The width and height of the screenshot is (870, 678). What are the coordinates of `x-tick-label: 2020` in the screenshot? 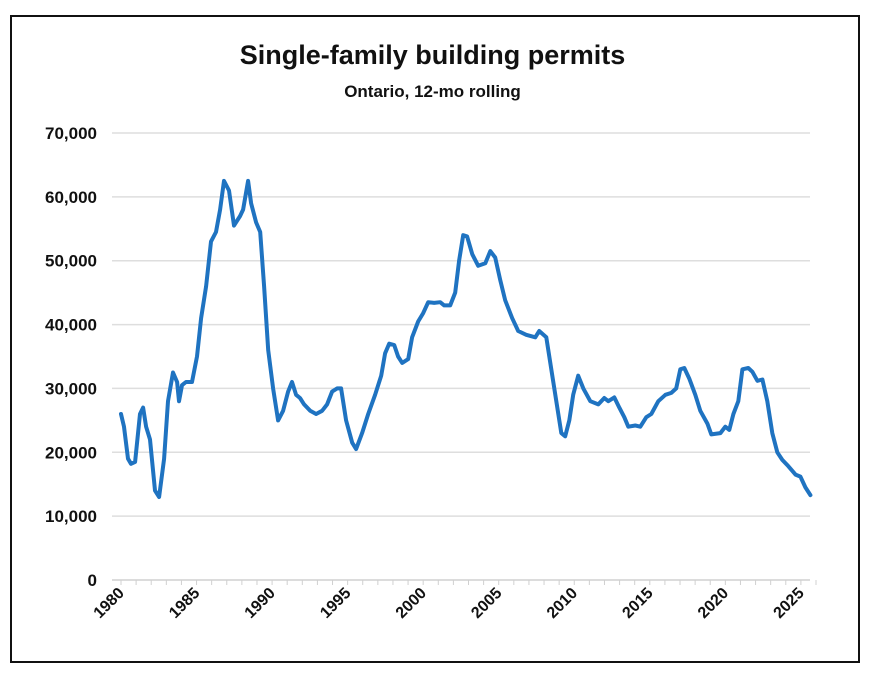 It's located at (713, 603).